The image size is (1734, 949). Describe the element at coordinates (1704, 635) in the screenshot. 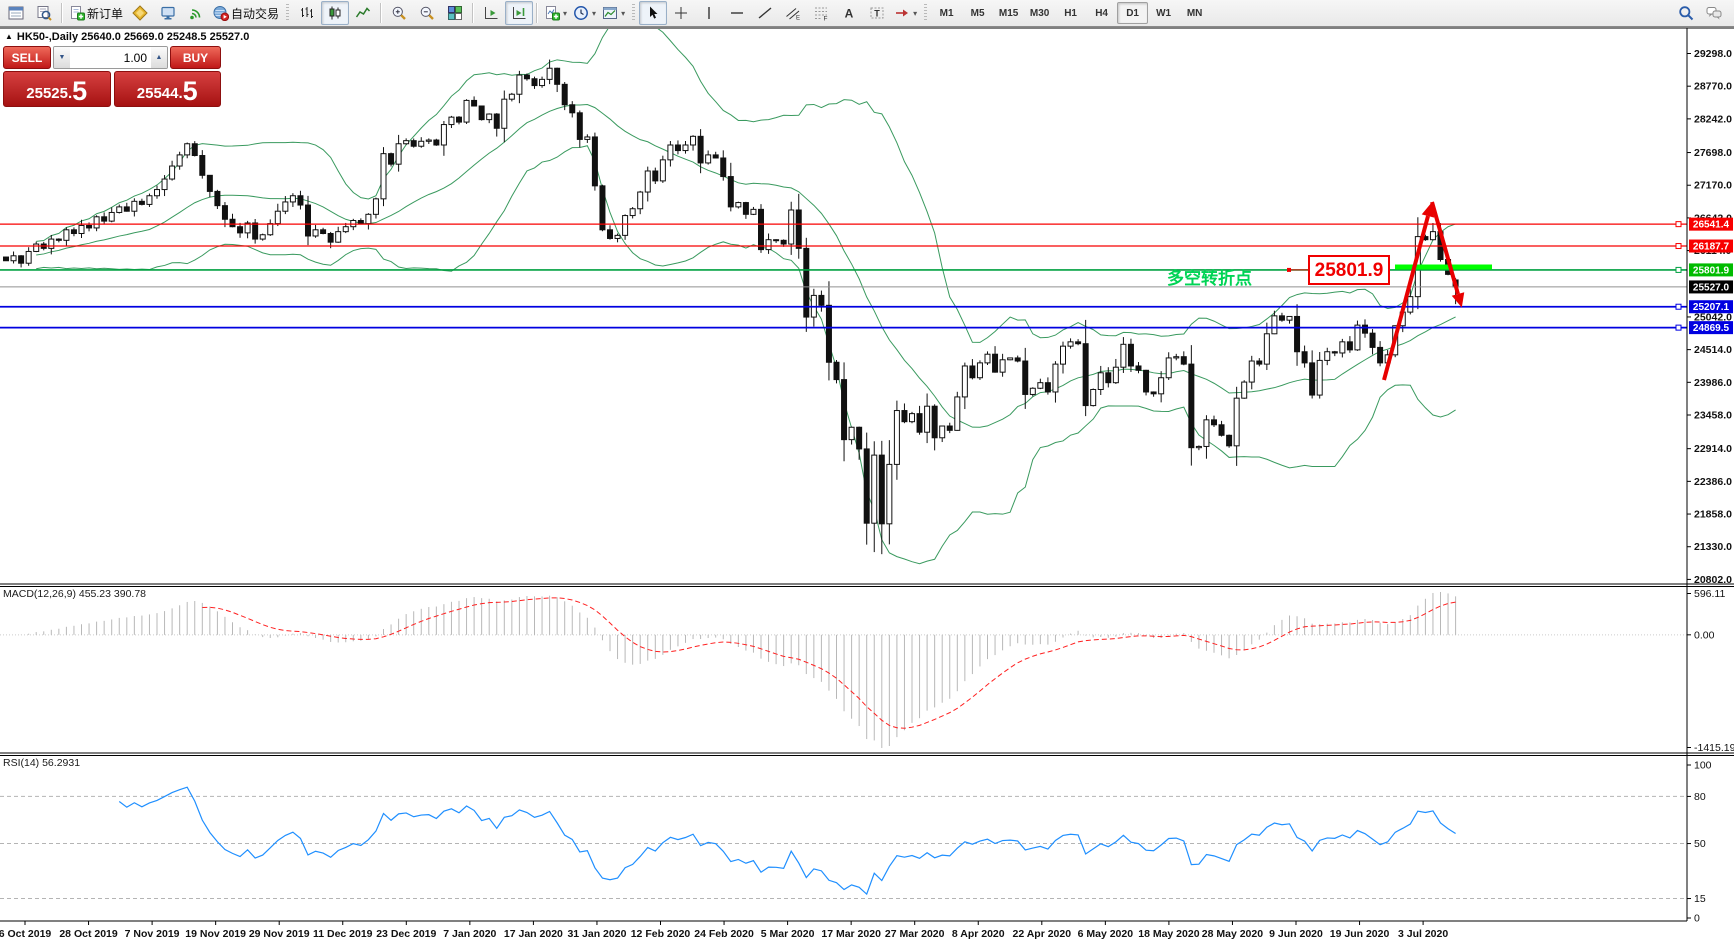

I see `macd-scale-label: 0.00` at that location.